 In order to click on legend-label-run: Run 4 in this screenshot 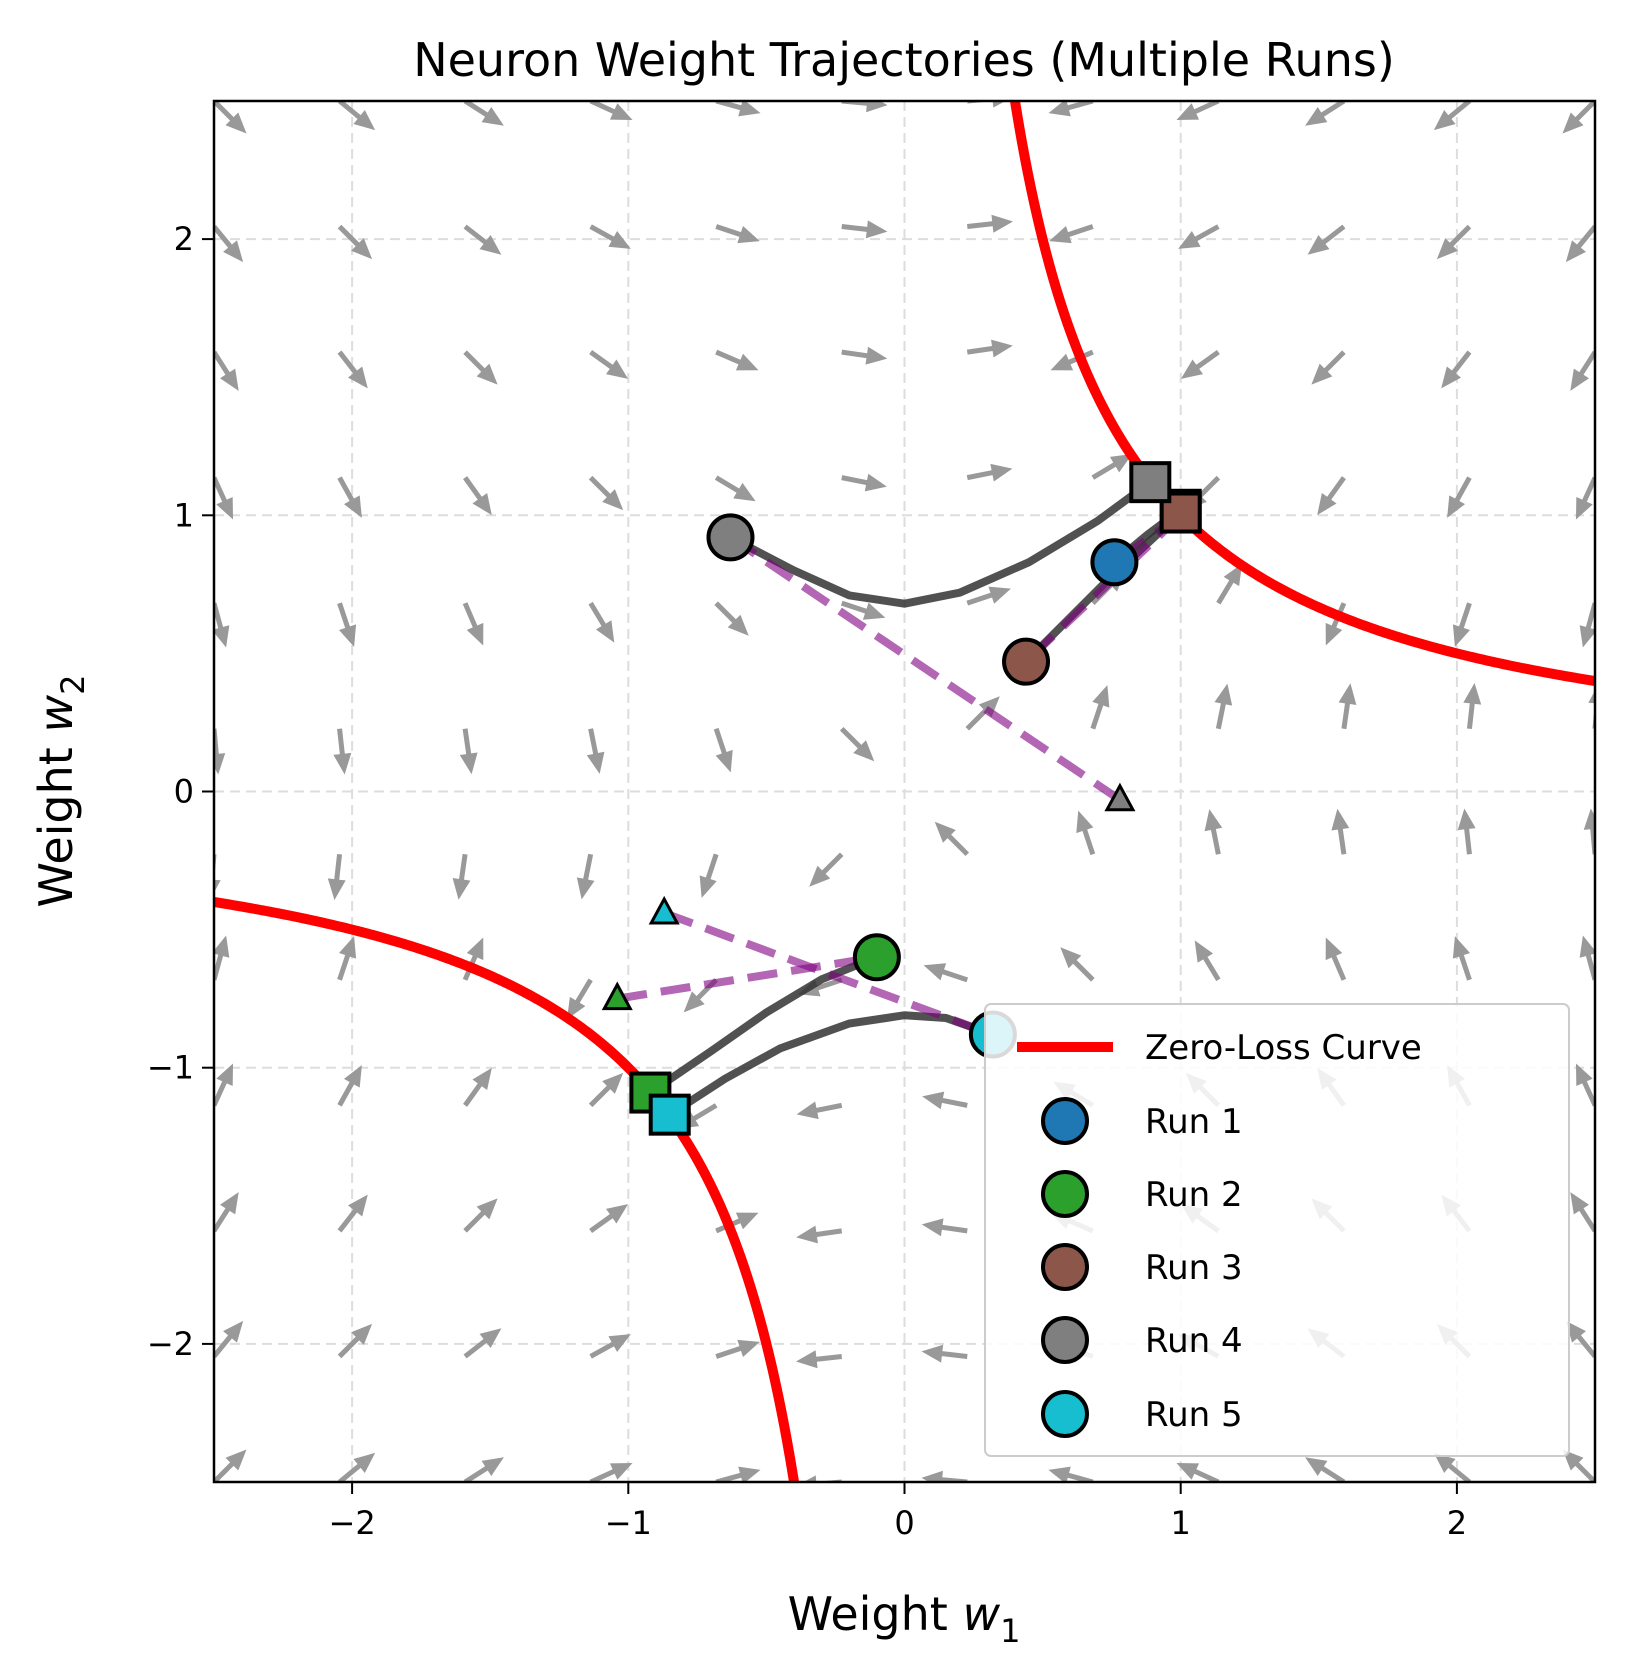, I will do `click(1194, 1341)`.